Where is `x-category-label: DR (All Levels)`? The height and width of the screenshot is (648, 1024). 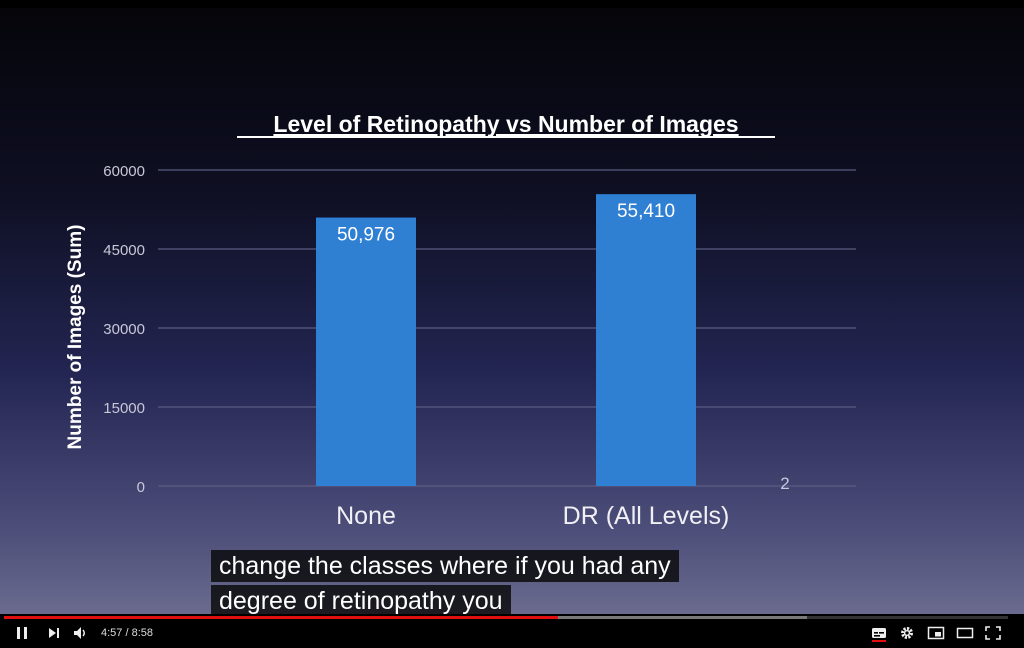
x-category-label: DR (All Levels) is located at coordinates (646, 516).